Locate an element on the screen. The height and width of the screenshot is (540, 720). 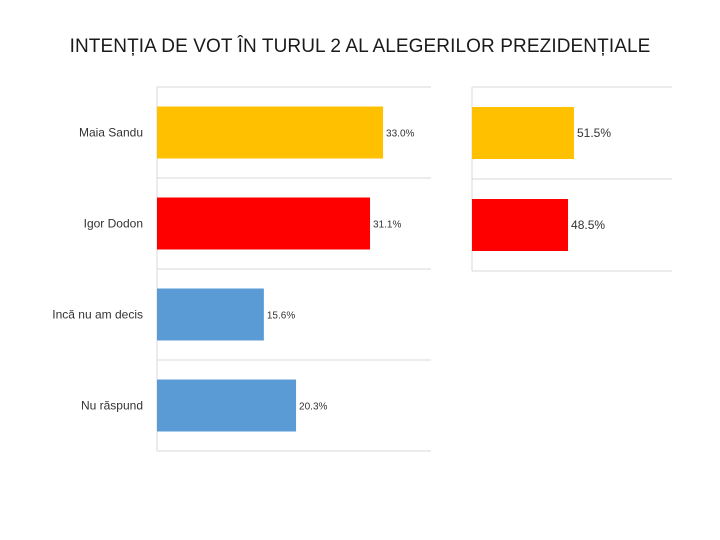
category-label: Maia Sandu is located at coordinates (111, 133).